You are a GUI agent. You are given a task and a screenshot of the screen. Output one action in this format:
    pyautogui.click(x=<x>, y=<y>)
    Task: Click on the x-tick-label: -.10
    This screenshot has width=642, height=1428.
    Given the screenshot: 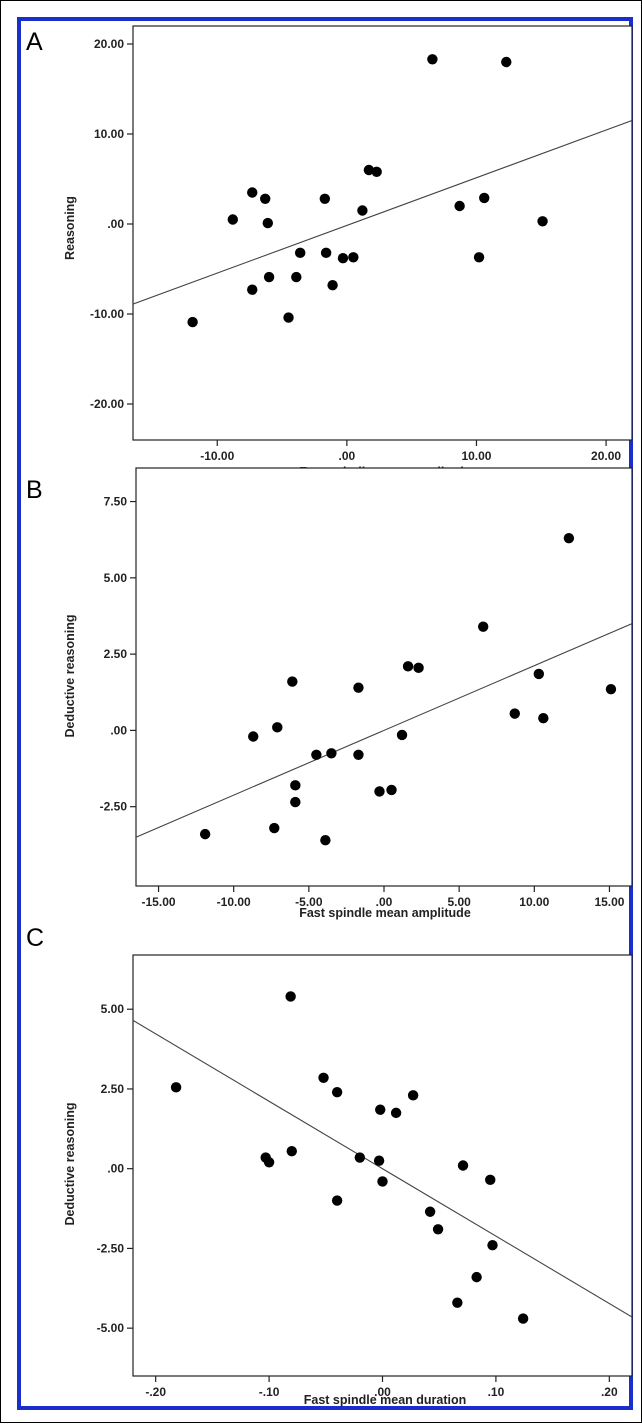 What is the action you would take?
    pyautogui.click(x=269, y=1392)
    